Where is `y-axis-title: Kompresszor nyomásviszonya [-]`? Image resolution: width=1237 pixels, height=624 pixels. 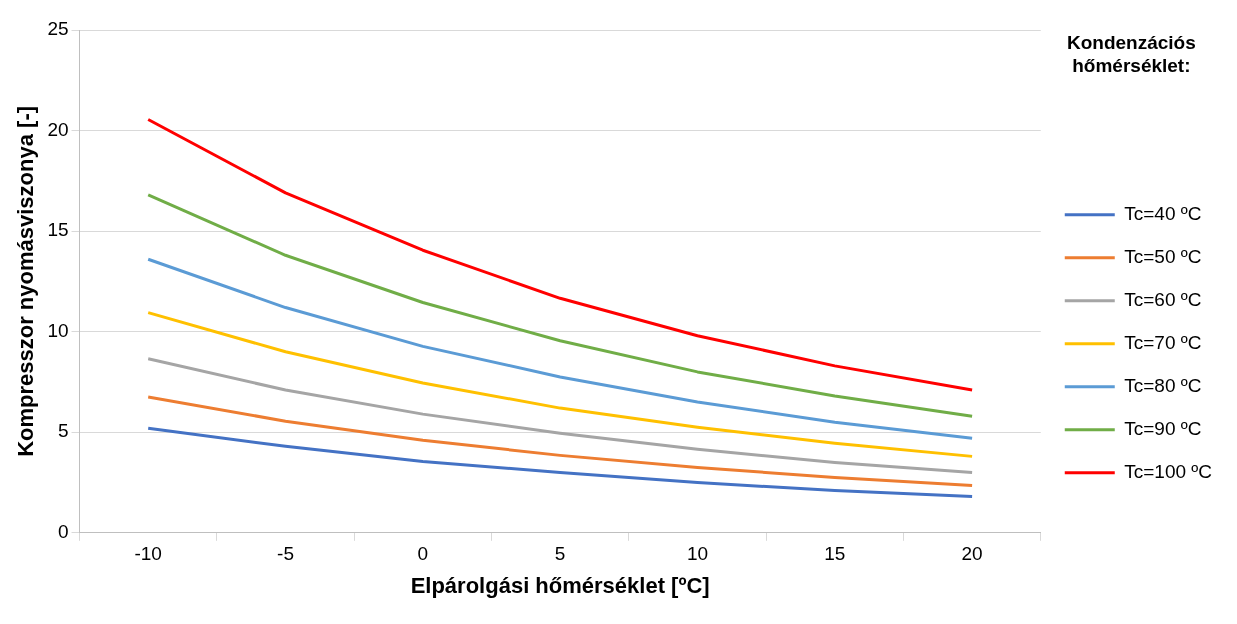
y-axis-title: Kompresszor nyomásviszonya [-] is located at coordinates (26, 281).